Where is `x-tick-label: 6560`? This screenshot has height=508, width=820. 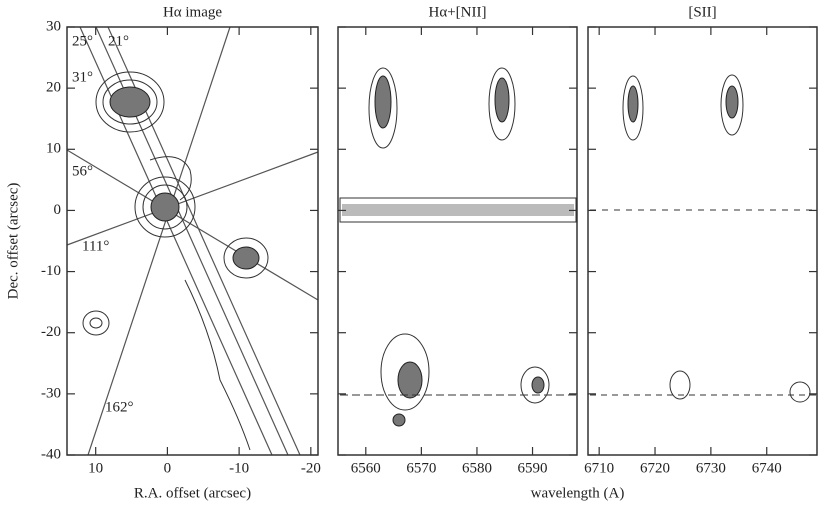
x-tick-label: 6560 is located at coordinates (366, 468).